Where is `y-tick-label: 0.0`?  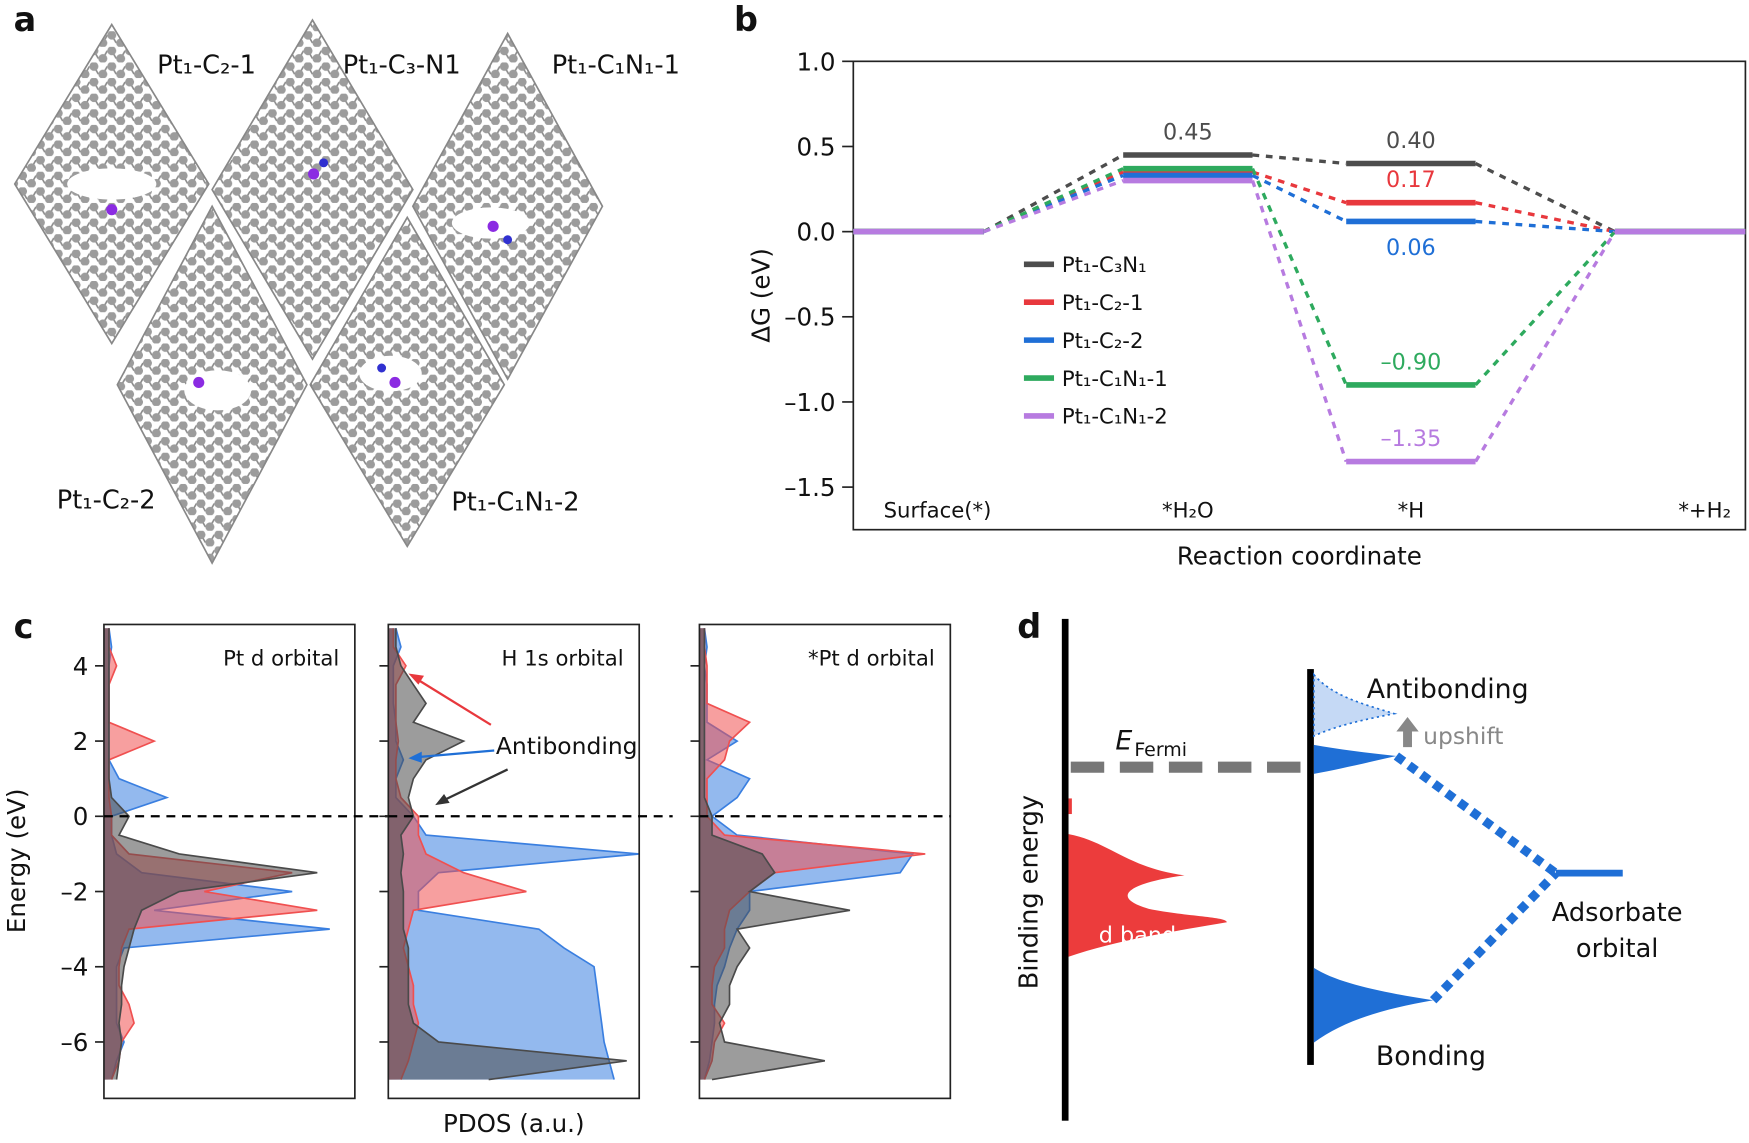
y-tick-label: 0.0 is located at coordinates (815, 232).